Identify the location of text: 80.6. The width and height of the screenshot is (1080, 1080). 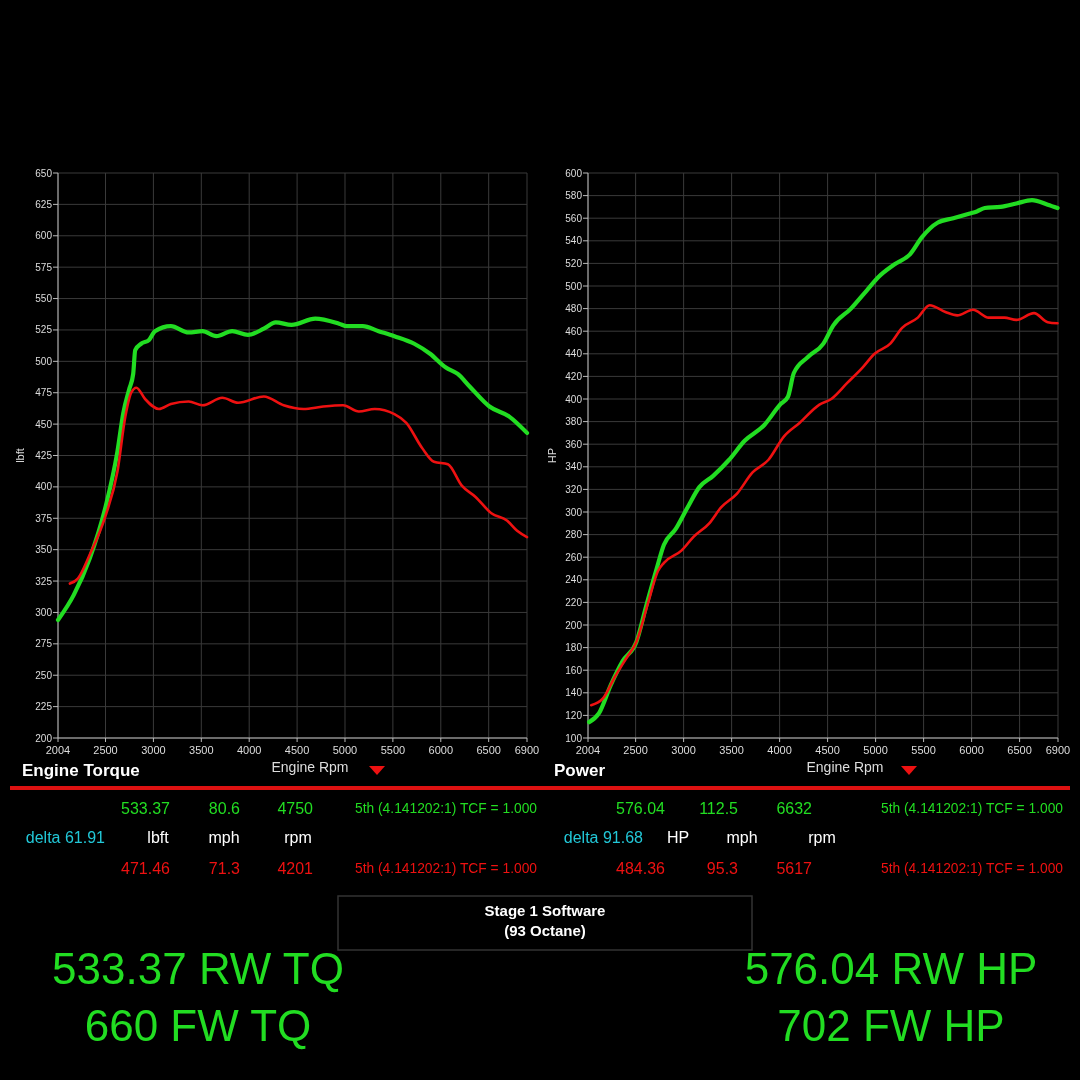
(224, 808).